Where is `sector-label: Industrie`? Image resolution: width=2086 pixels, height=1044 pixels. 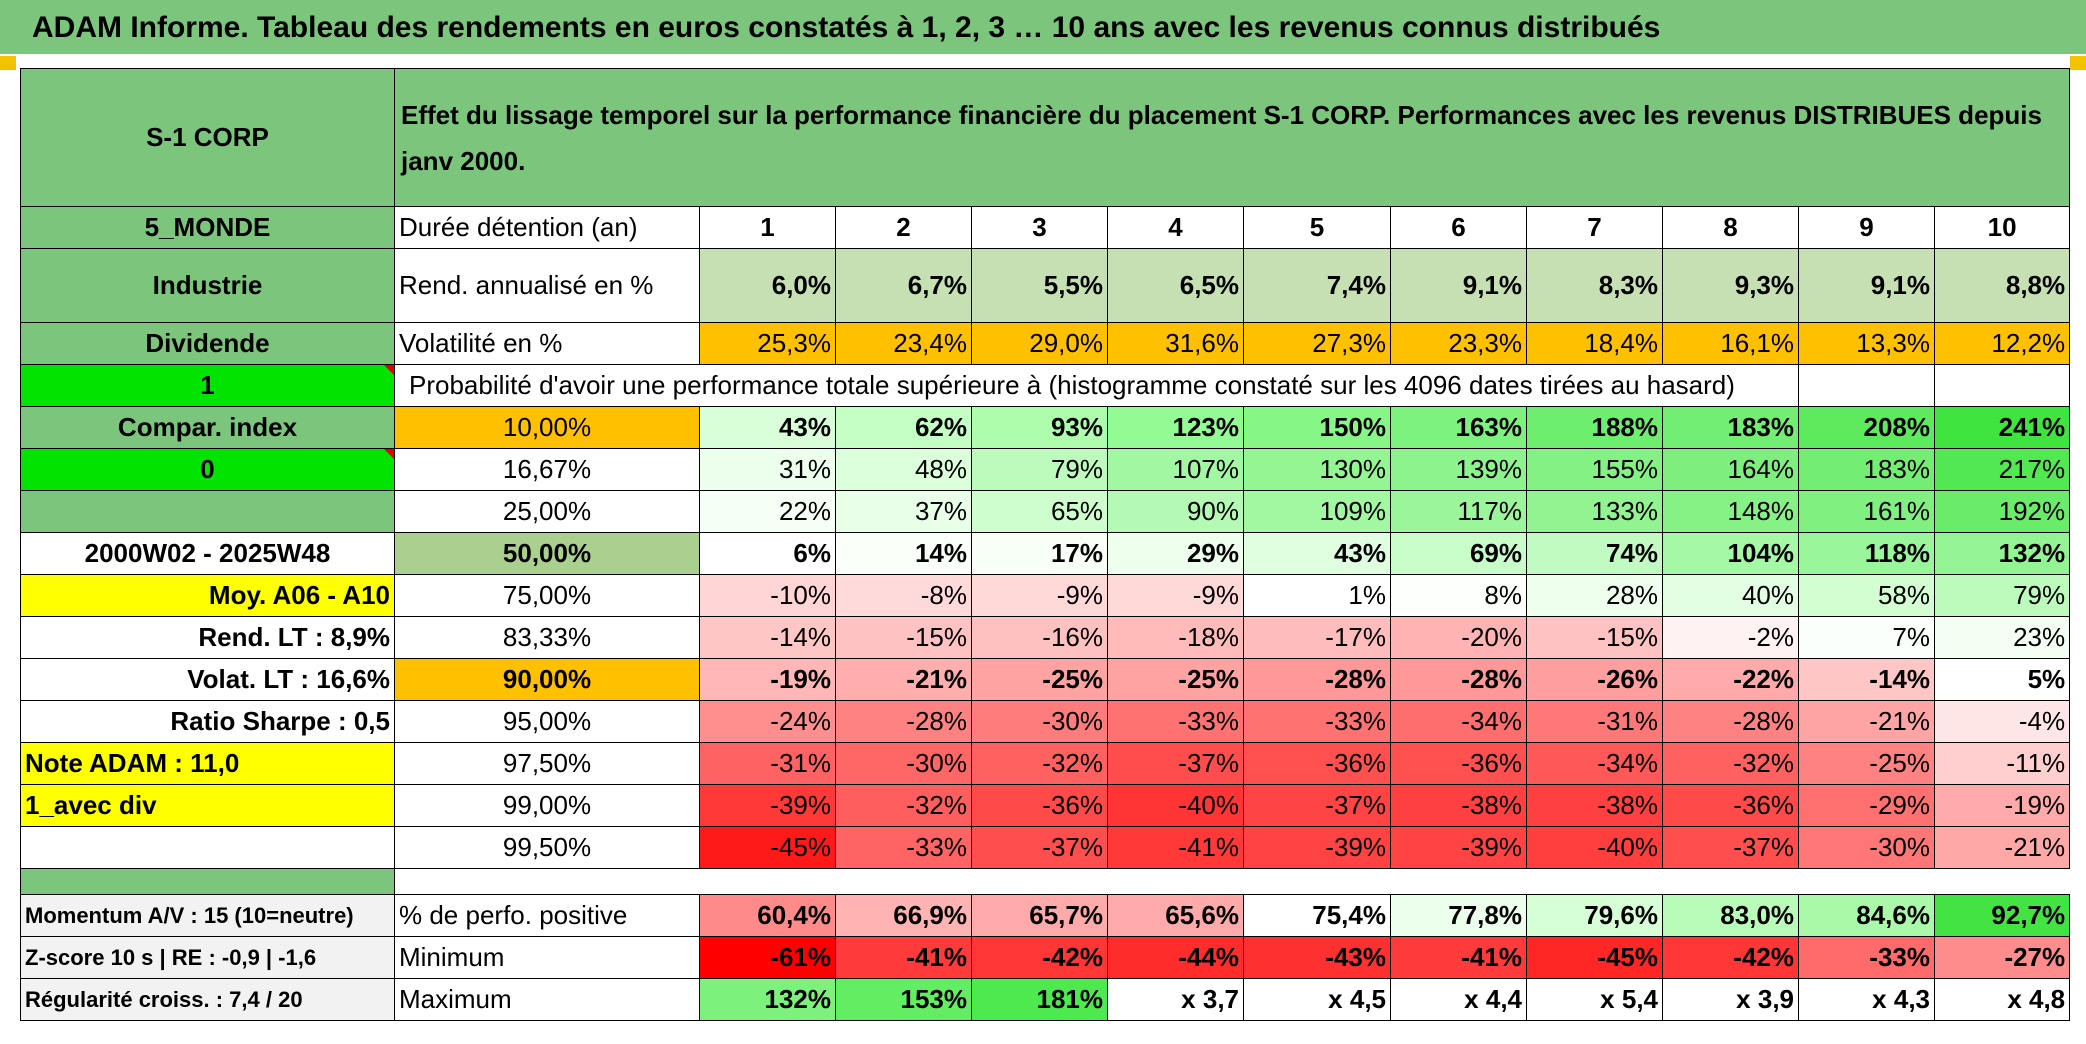 sector-label: Industrie is located at coordinates (207, 285).